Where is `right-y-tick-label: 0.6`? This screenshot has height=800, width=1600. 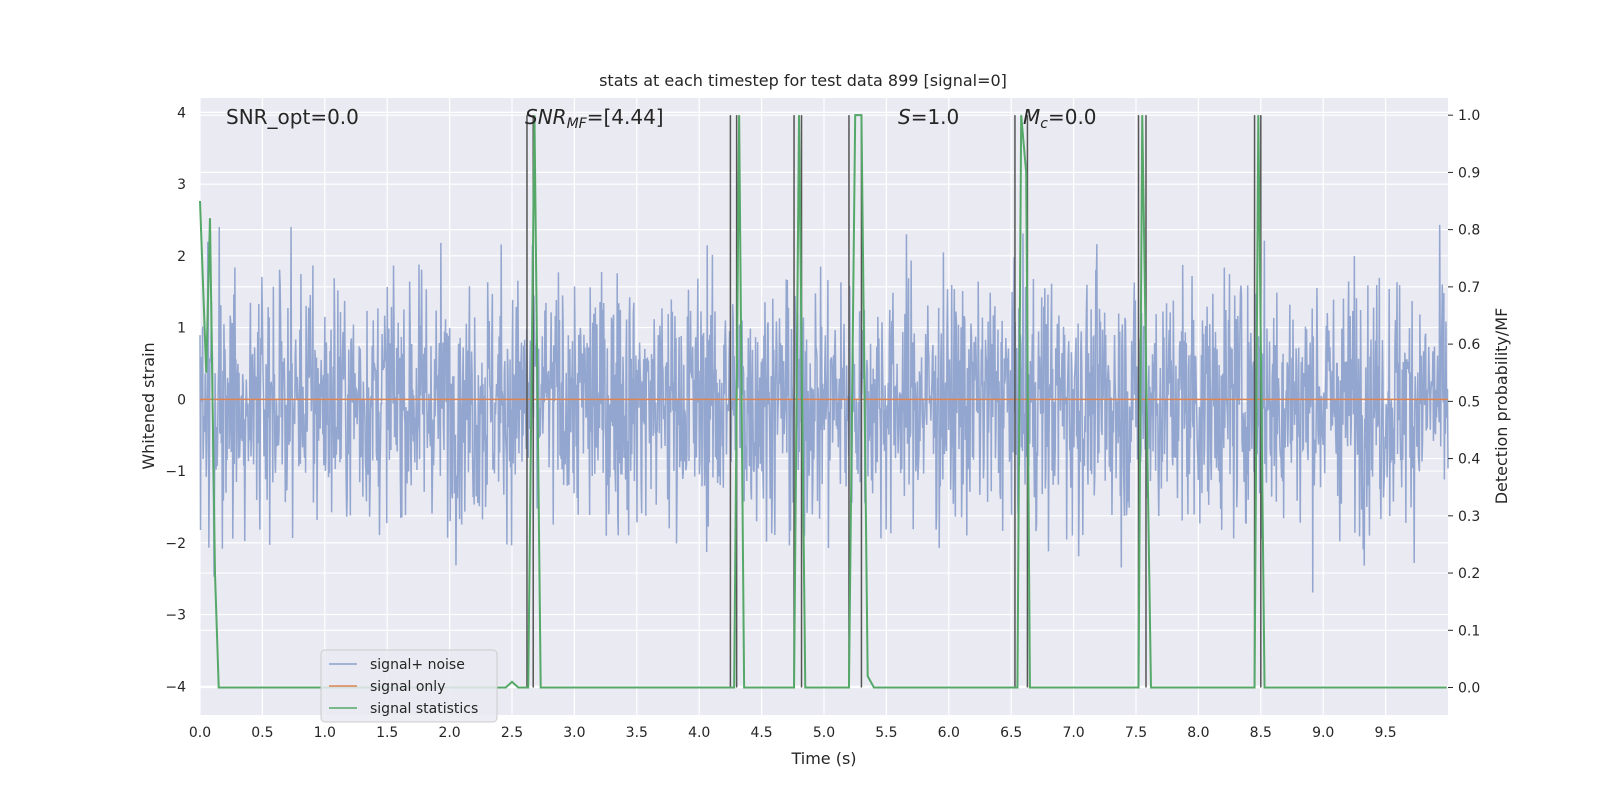 right-y-tick-label: 0.6 is located at coordinates (1469, 345).